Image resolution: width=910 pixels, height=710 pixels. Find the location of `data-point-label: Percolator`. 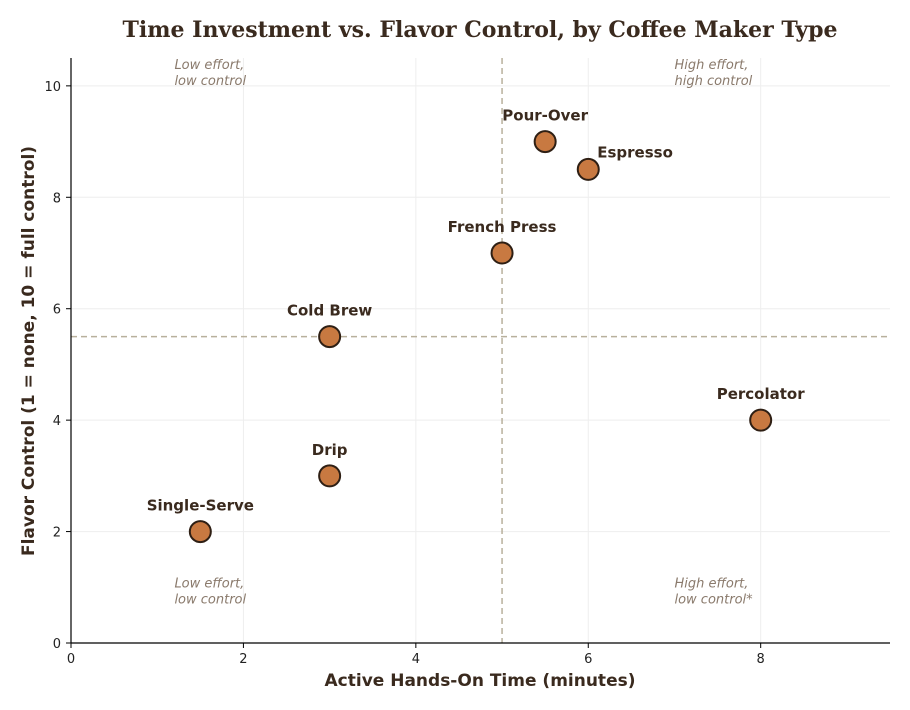

data-point-label: Percolator is located at coordinates (761, 394).